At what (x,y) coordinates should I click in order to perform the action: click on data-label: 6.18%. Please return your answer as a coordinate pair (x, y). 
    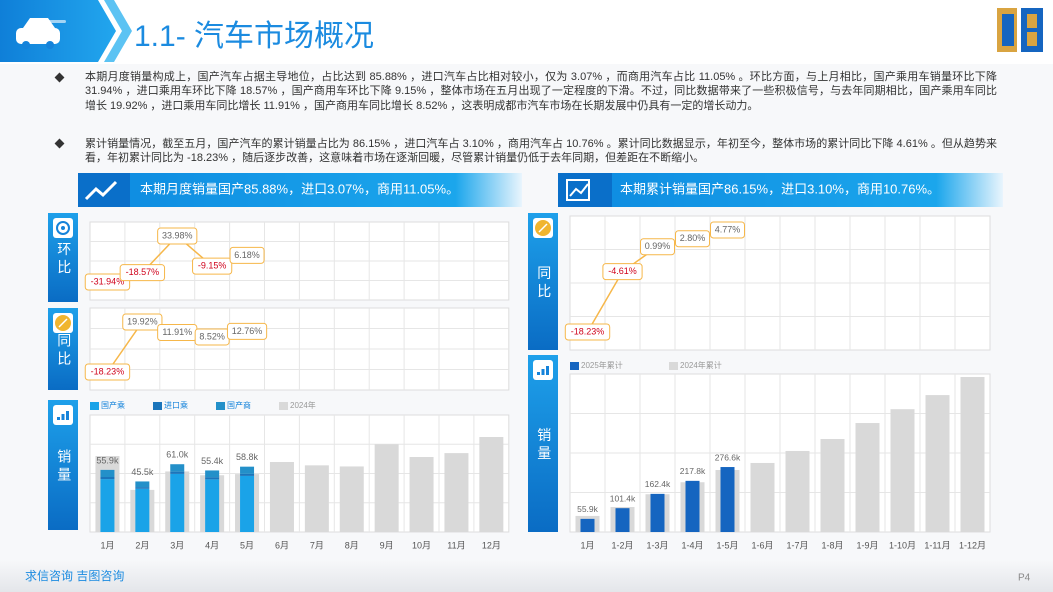
    Looking at the image, I should click on (247, 255).